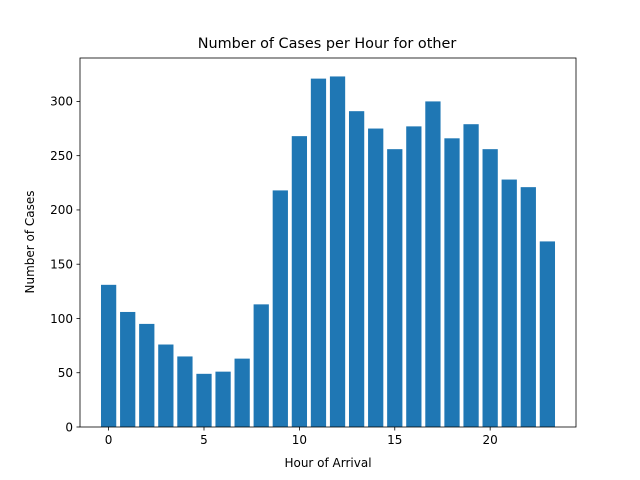 Image resolution: width=640 pixels, height=480 pixels. What do you see at coordinates (490, 440) in the screenshot?
I see `x-tick-label: 20` at bounding box center [490, 440].